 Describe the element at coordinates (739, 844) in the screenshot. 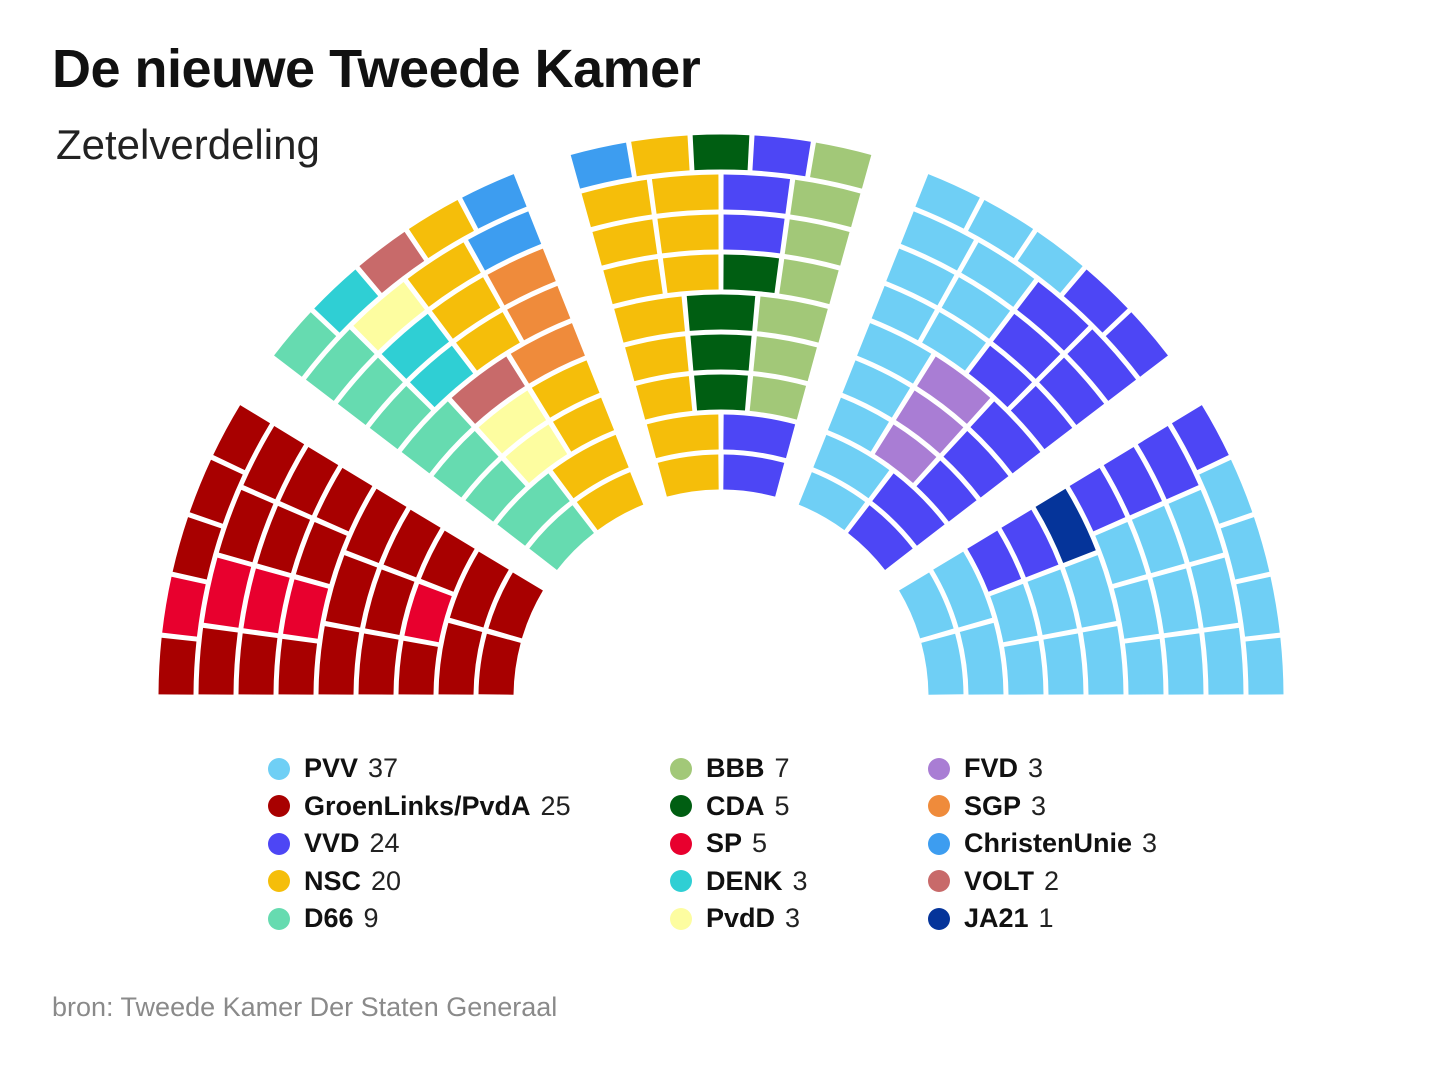

I see `legend-item-sp: SP 5` at that location.